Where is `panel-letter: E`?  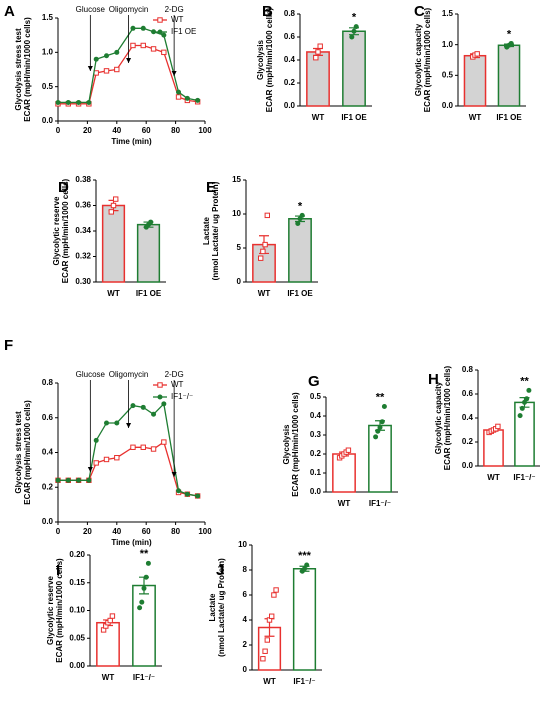
panel-letter: E is located at coordinates (211, 187).